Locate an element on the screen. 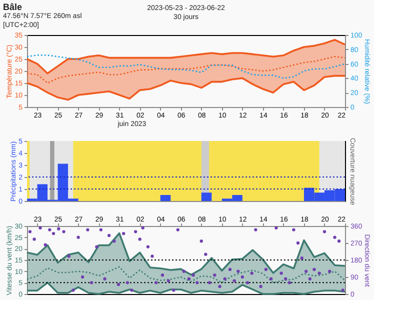  chart-title: Bâle is located at coordinates (12, 7).